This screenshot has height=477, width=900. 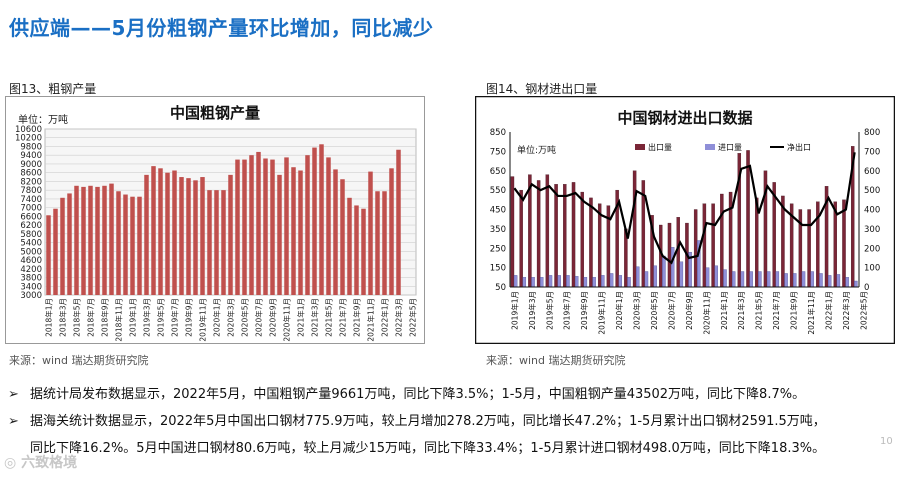 What do you see at coordinates (245, 317) in the screenshot?
I see `chart1-xtick-label: 2020年5月` at bounding box center [245, 317].